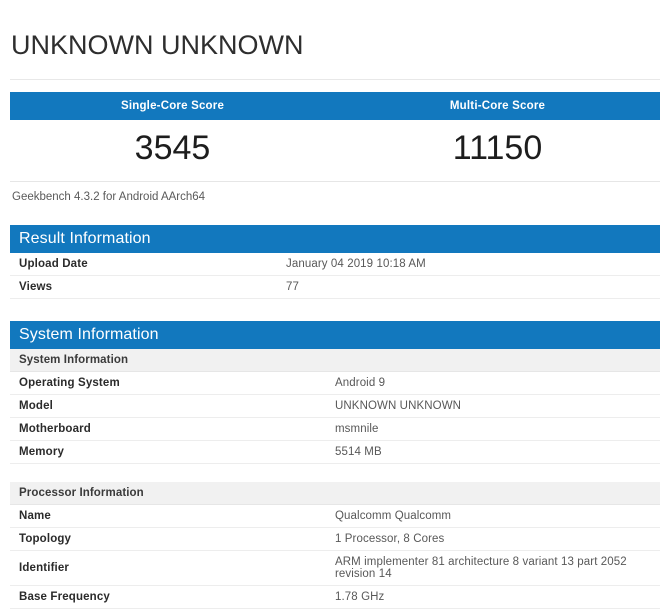  Describe the element at coordinates (497, 452) in the screenshot. I see `row-value: 5514 MB` at that location.